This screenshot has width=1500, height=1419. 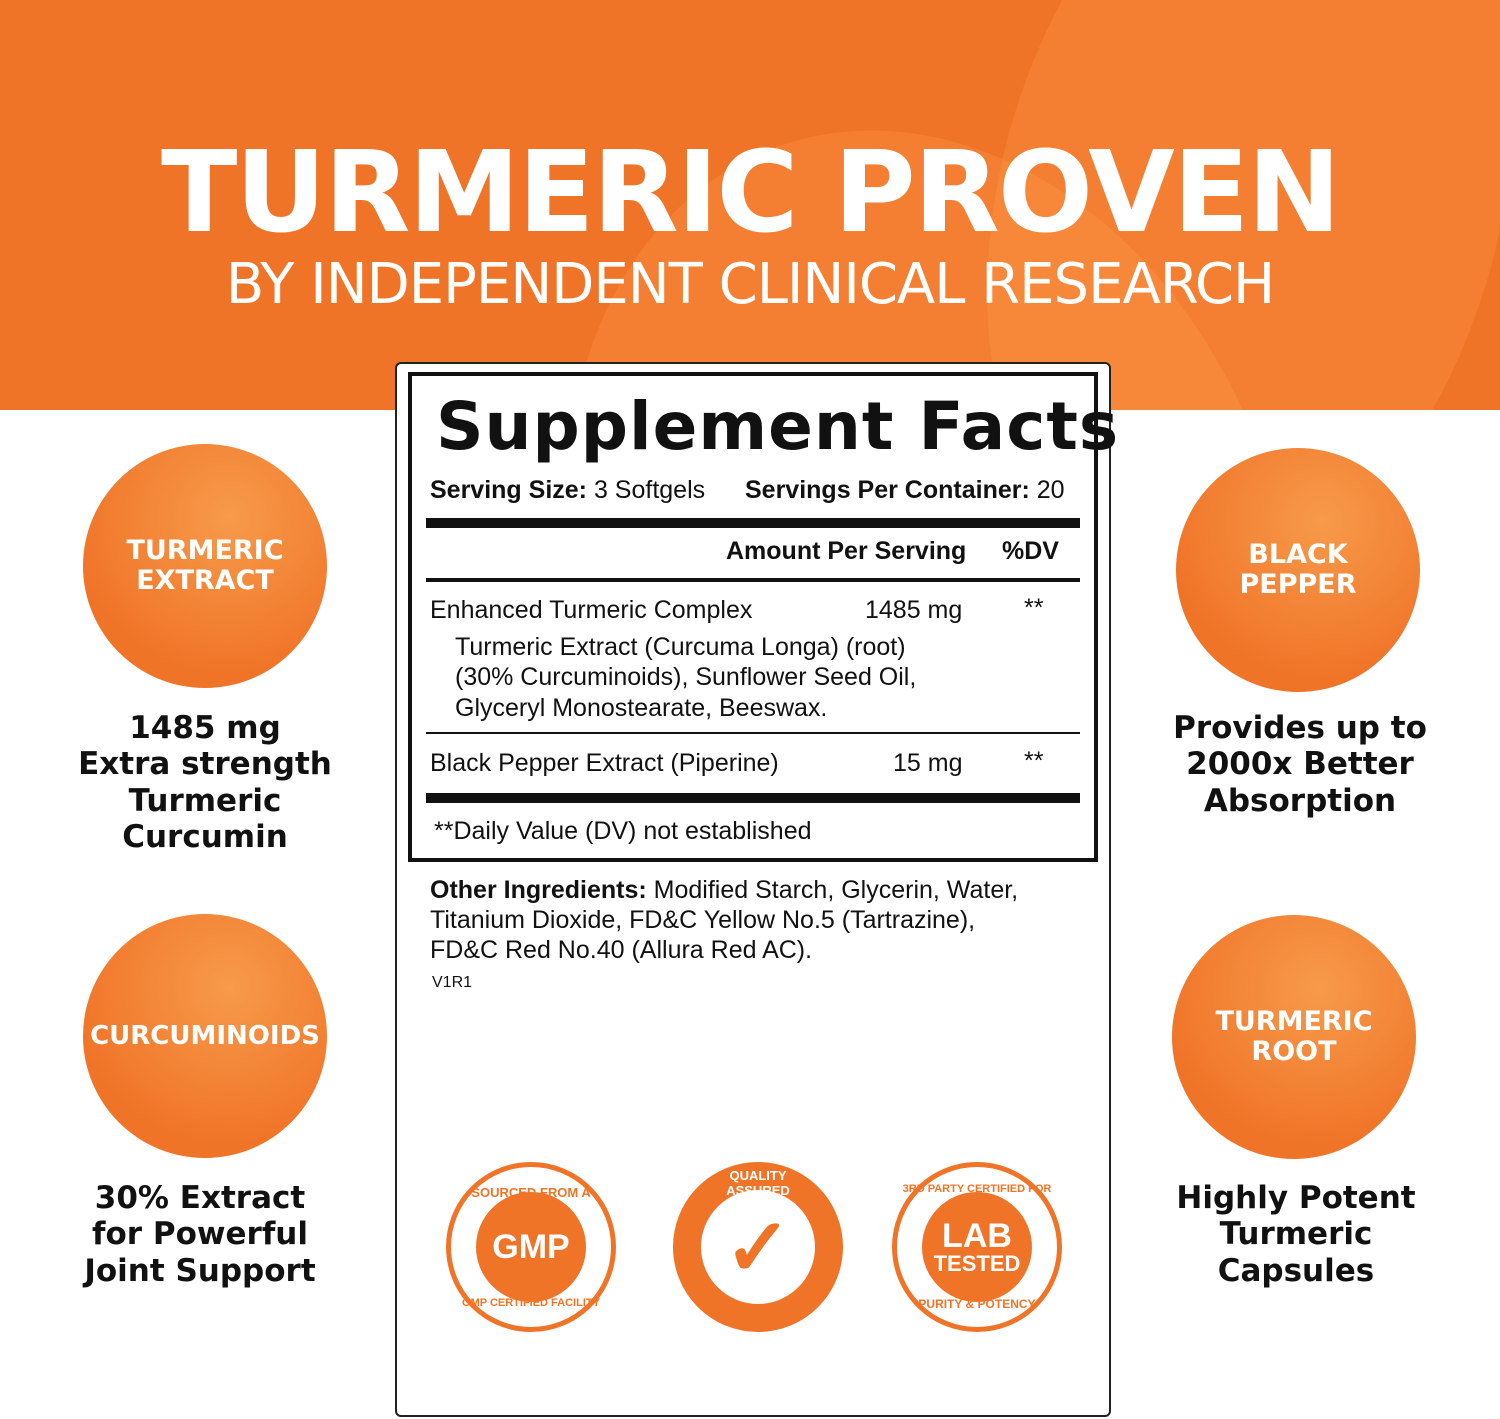 What do you see at coordinates (508, 490) in the screenshot?
I see `serving-size-label: Serving Size:` at bounding box center [508, 490].